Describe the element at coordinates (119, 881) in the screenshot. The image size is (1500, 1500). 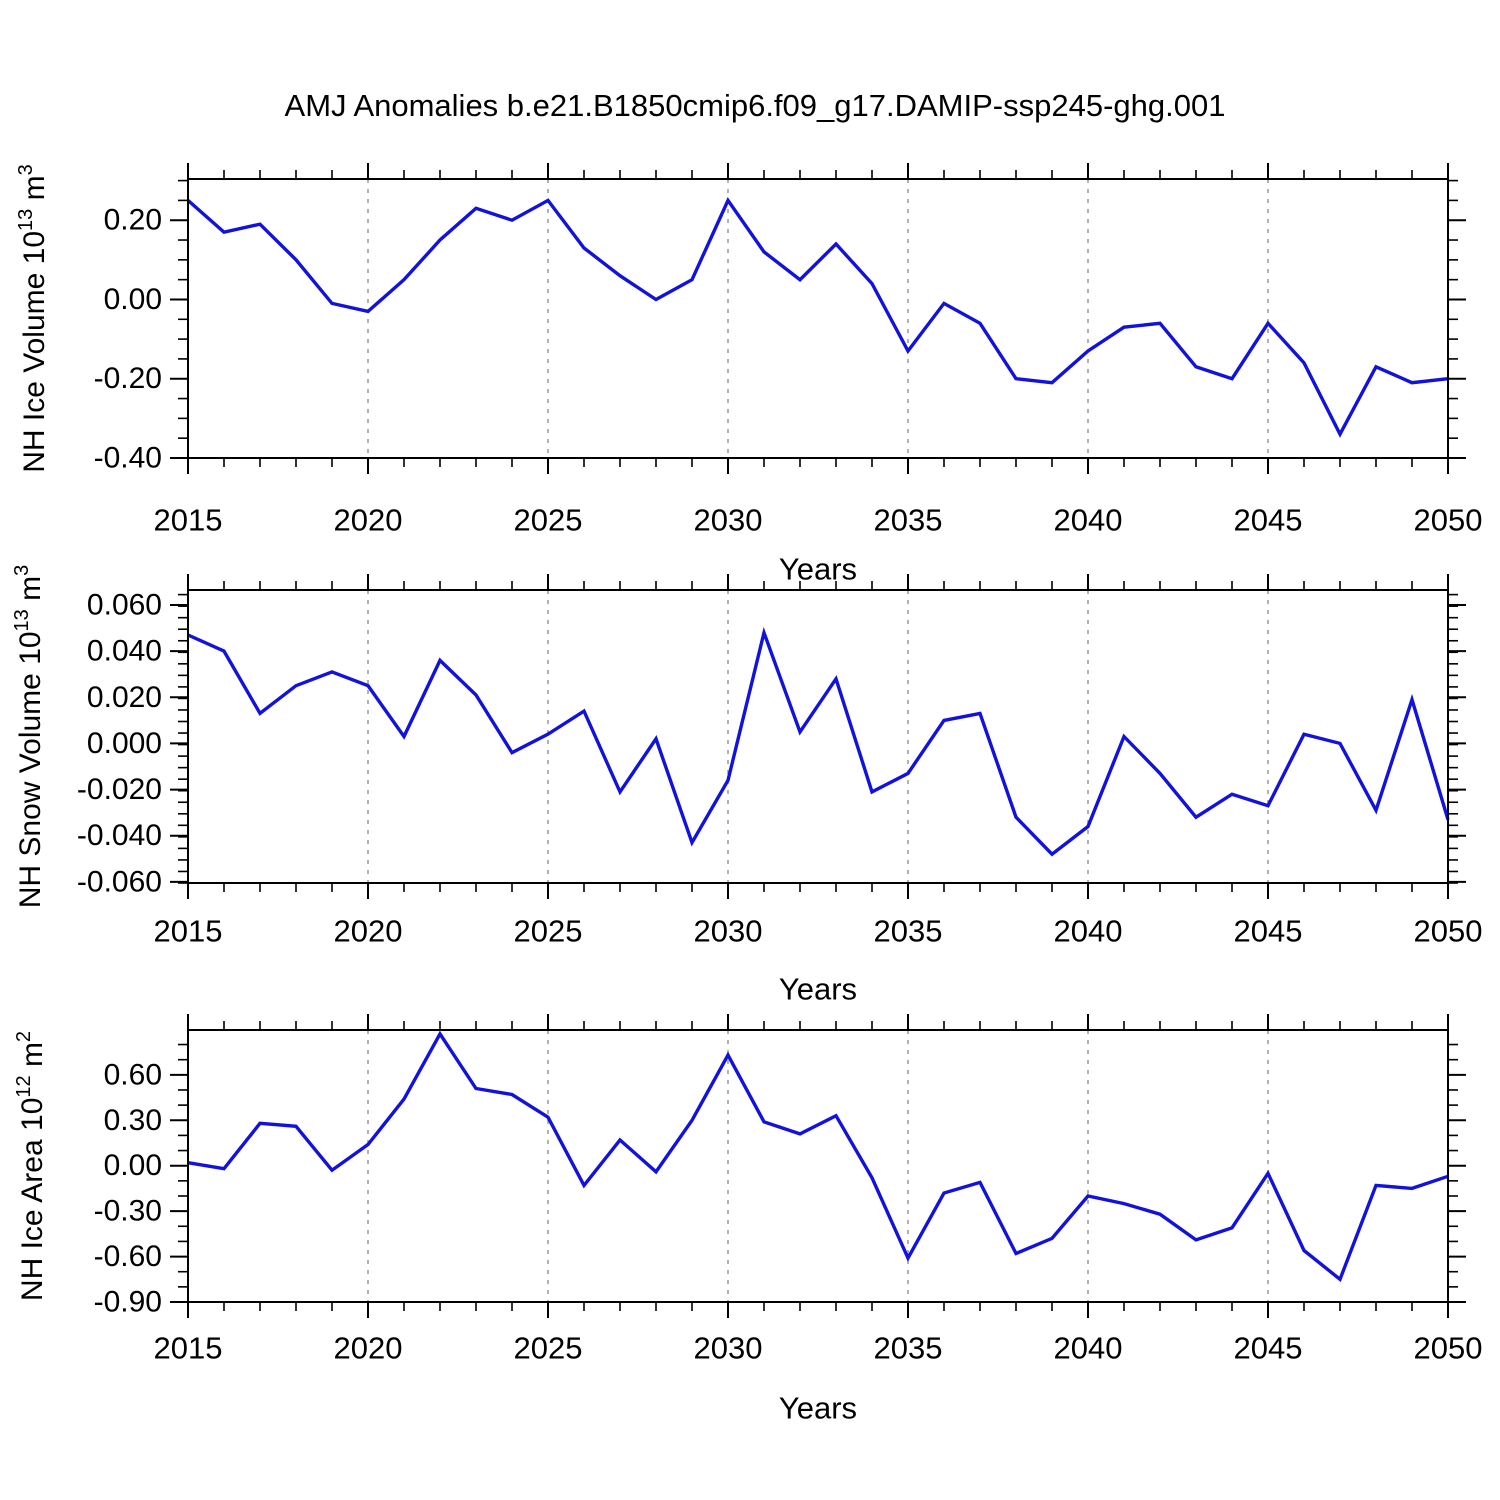
I see `y-tick-label: -0.060` at that location.